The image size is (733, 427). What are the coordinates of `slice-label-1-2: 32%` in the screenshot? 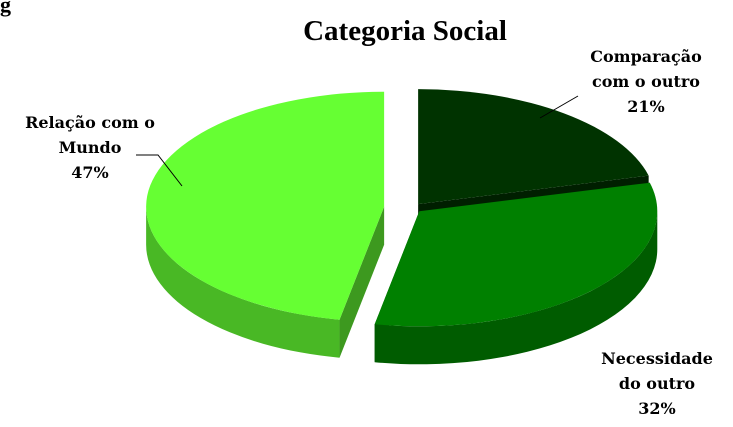 It's located at (656, 408).